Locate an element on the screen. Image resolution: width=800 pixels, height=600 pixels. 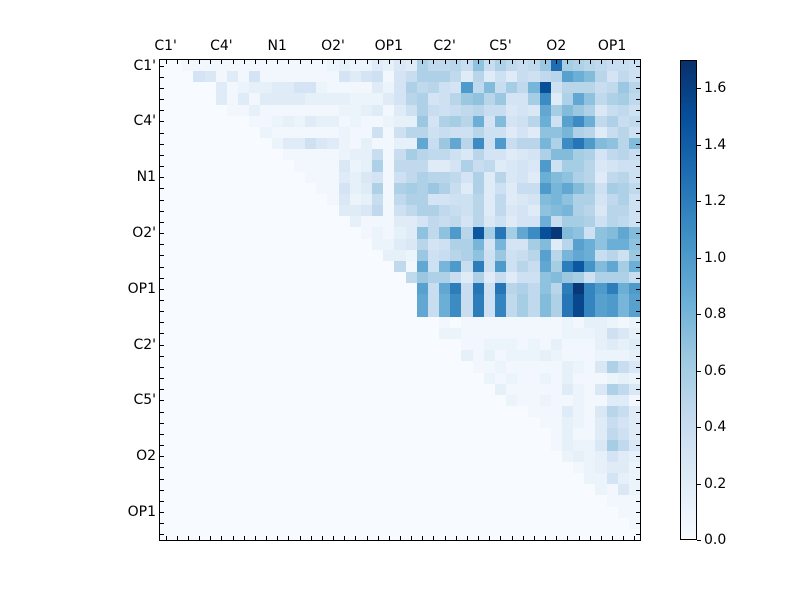
x-tick-label: OP1 is located at coordinates (612, 46).